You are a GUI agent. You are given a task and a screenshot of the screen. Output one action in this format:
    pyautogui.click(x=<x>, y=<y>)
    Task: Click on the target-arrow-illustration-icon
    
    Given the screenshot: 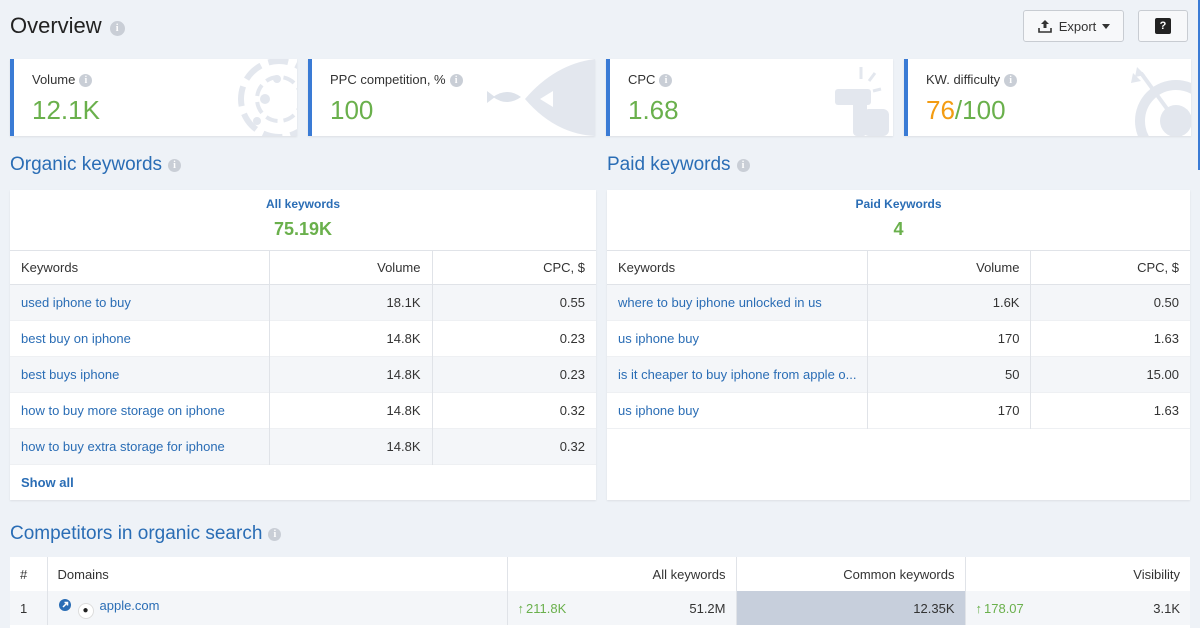 What is the action you would take?
    pyautogui.click(x=1161, y=101)
    